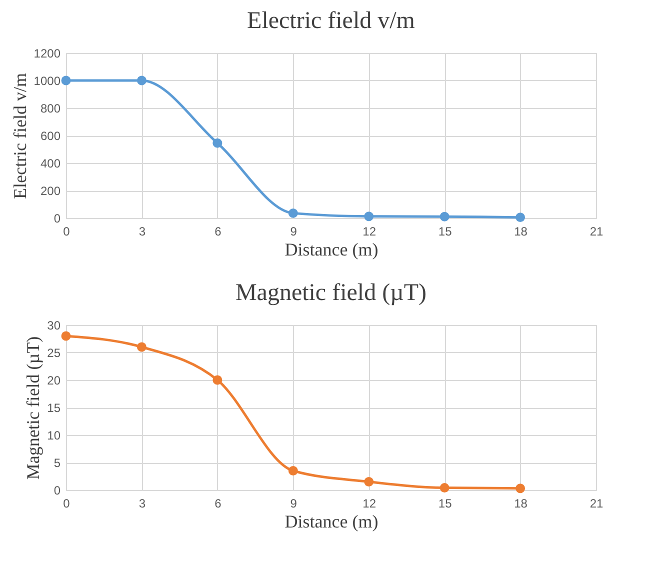  I want to click on y-tick-label: 30, so click(54, 325).